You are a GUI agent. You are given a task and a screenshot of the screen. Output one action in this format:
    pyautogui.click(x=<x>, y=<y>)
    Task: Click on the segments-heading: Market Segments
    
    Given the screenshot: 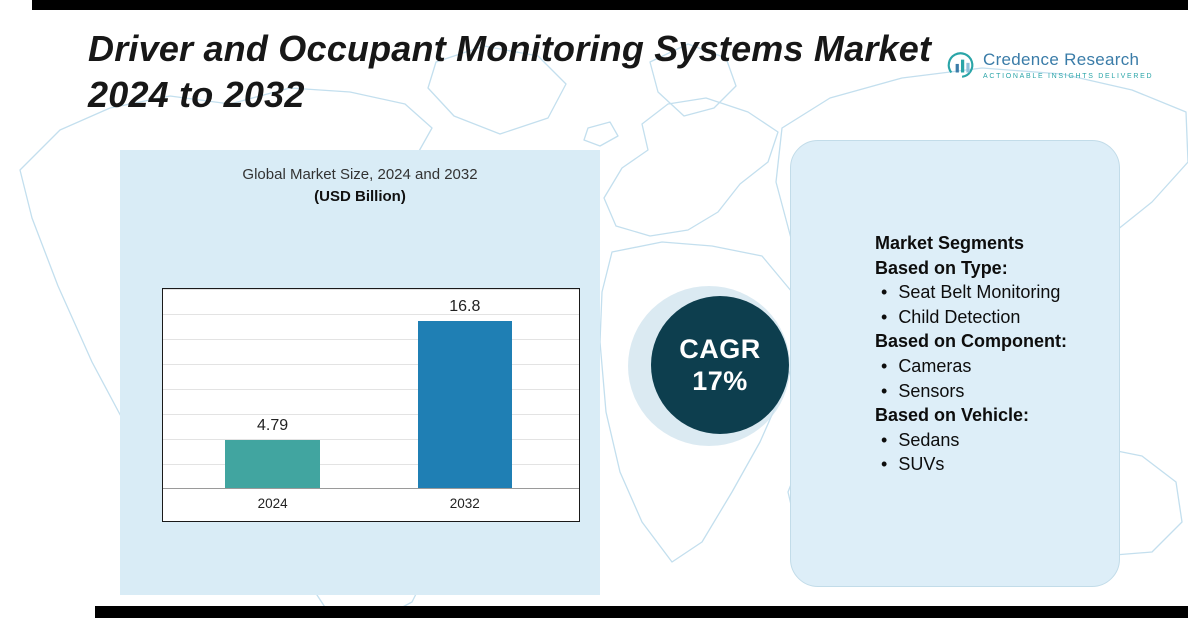 What is the action you would take?
    pyautogui.click(x=950, y=243)
    